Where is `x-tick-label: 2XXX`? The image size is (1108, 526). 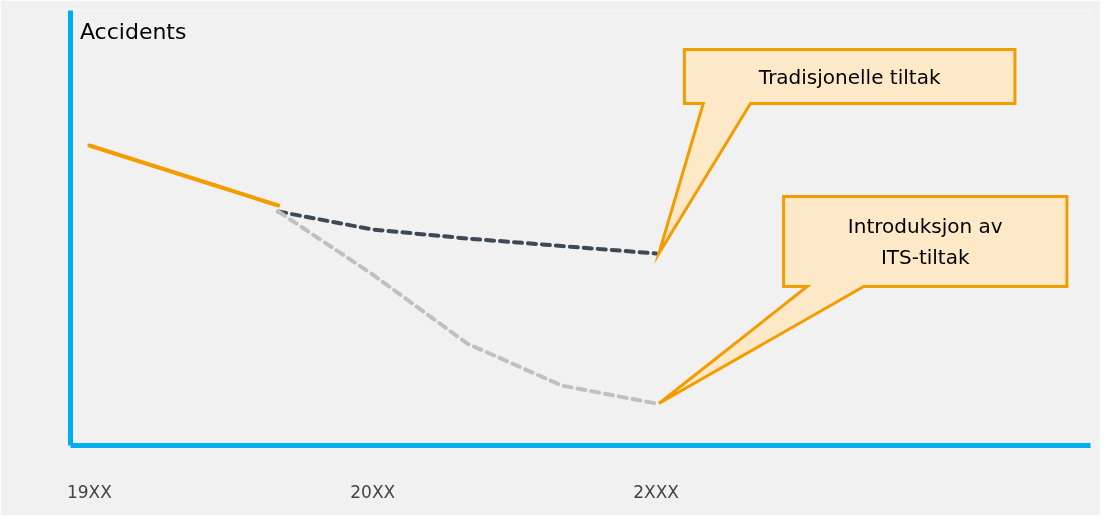 x-tick-label: 2XXX is located at coordinates (656, 491).